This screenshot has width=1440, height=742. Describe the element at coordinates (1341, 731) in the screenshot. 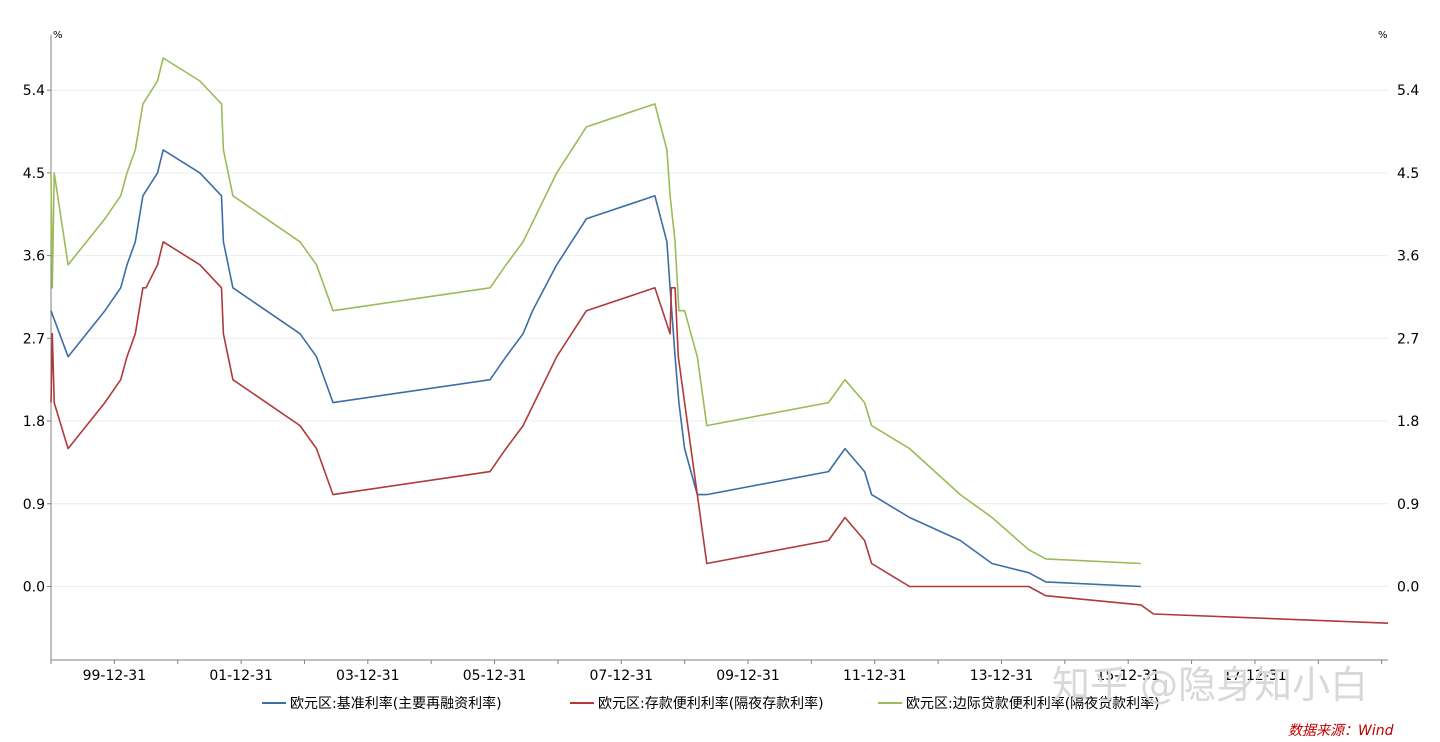

I see `source-note: 数据来源：Wind` at that location.